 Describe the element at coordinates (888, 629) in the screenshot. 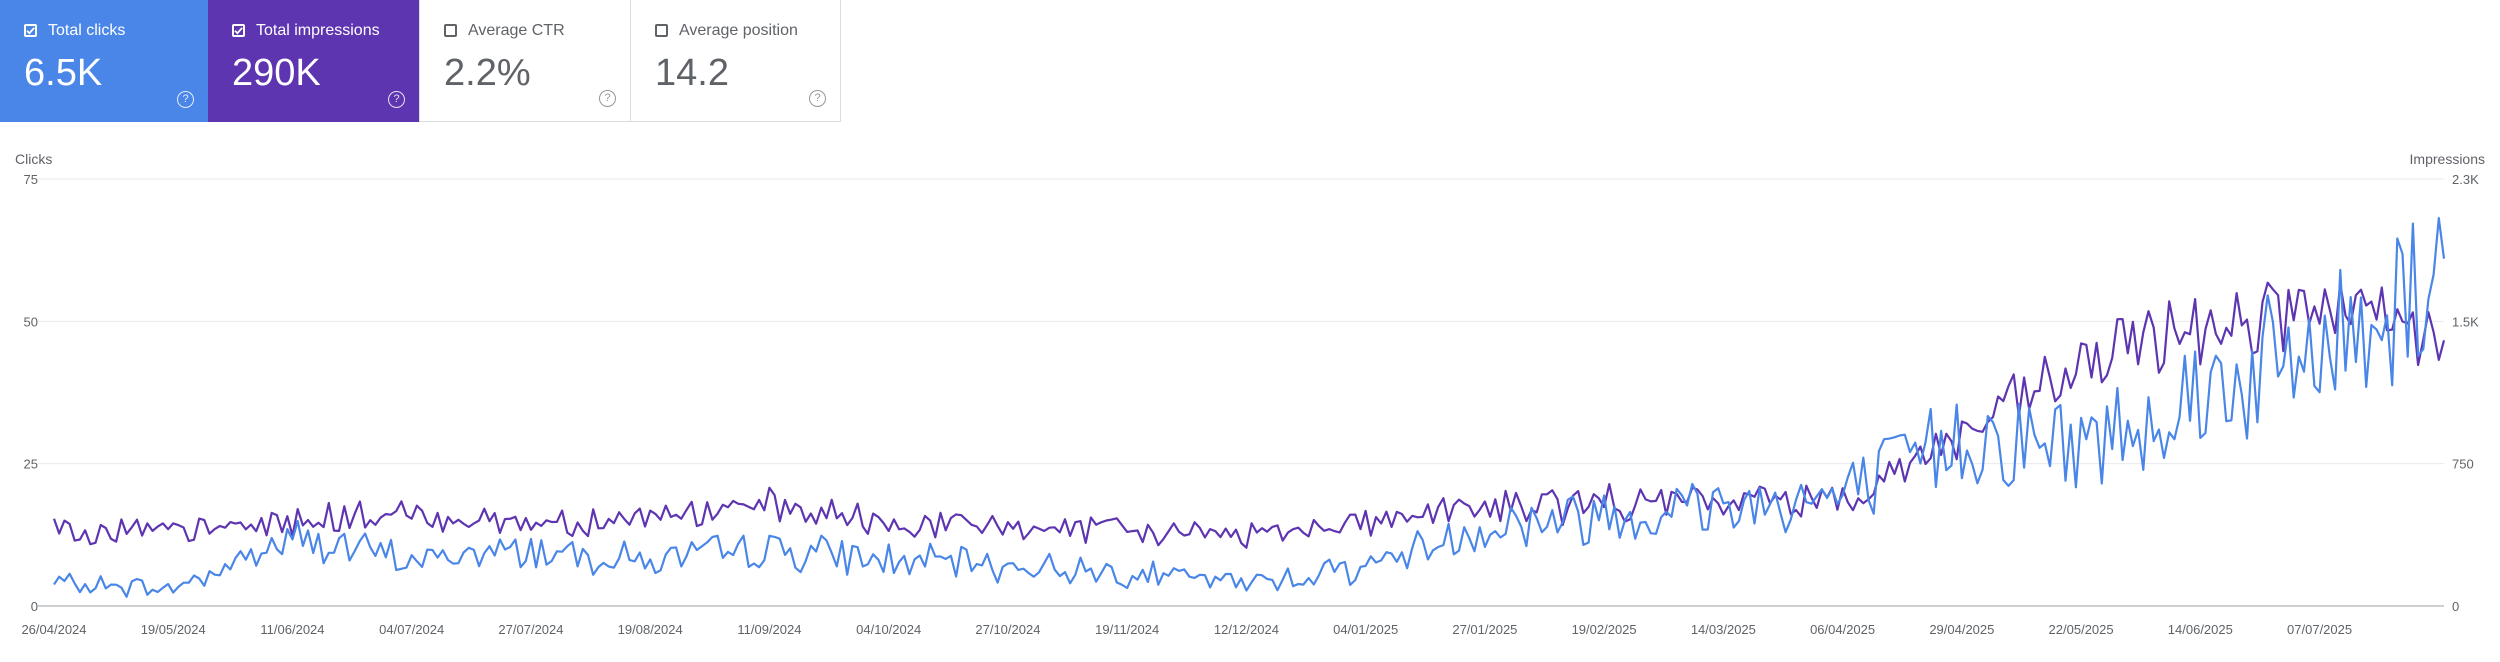

I see `x-axis-tick-label: 04/10/2024` at that location.